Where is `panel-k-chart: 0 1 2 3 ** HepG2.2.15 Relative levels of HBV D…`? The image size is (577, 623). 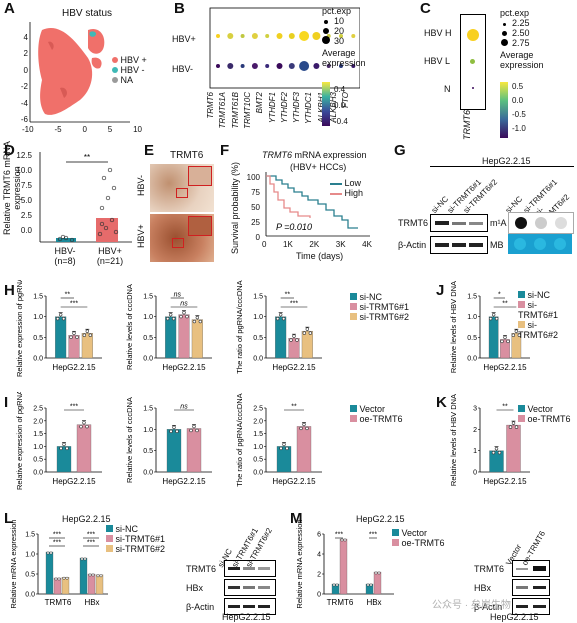
panel-k-chart: 0 1 2 3 ** HepG2.2.15 Relative levels of HBV D… is located at coordinates (489, 440).